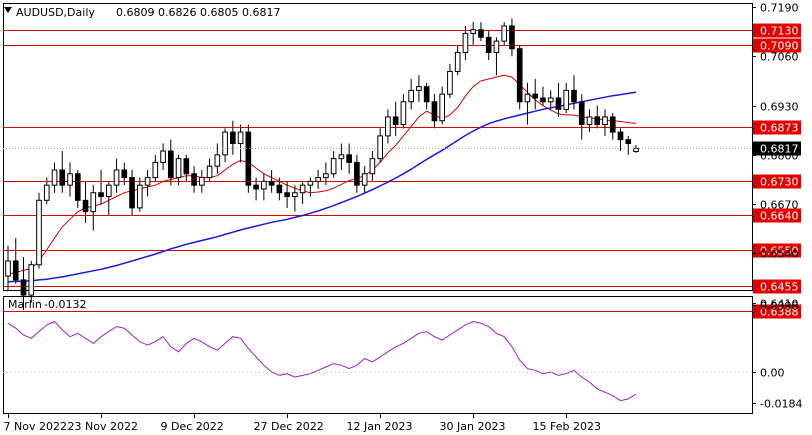 The height and width of the screenshot is (435, 812). I want to click on x-tick-label: 27 Dec 2022, so click(289, 426).